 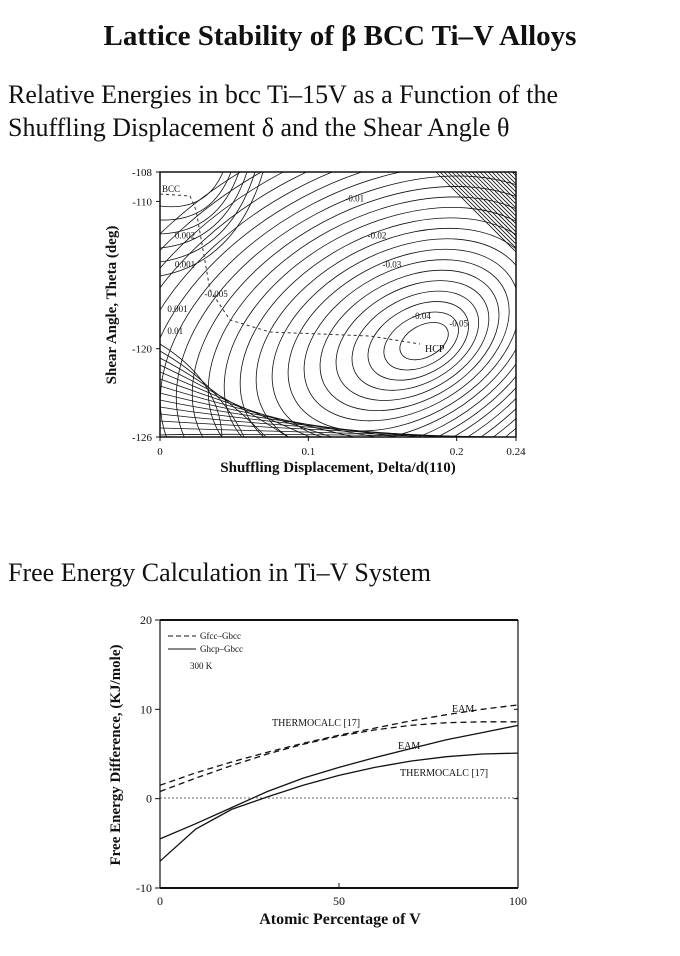 What do you see at coordinates (201, 666) in the screenshot?
I see `legend-temperature-note: 300 K` at bounding box center [201, 666].